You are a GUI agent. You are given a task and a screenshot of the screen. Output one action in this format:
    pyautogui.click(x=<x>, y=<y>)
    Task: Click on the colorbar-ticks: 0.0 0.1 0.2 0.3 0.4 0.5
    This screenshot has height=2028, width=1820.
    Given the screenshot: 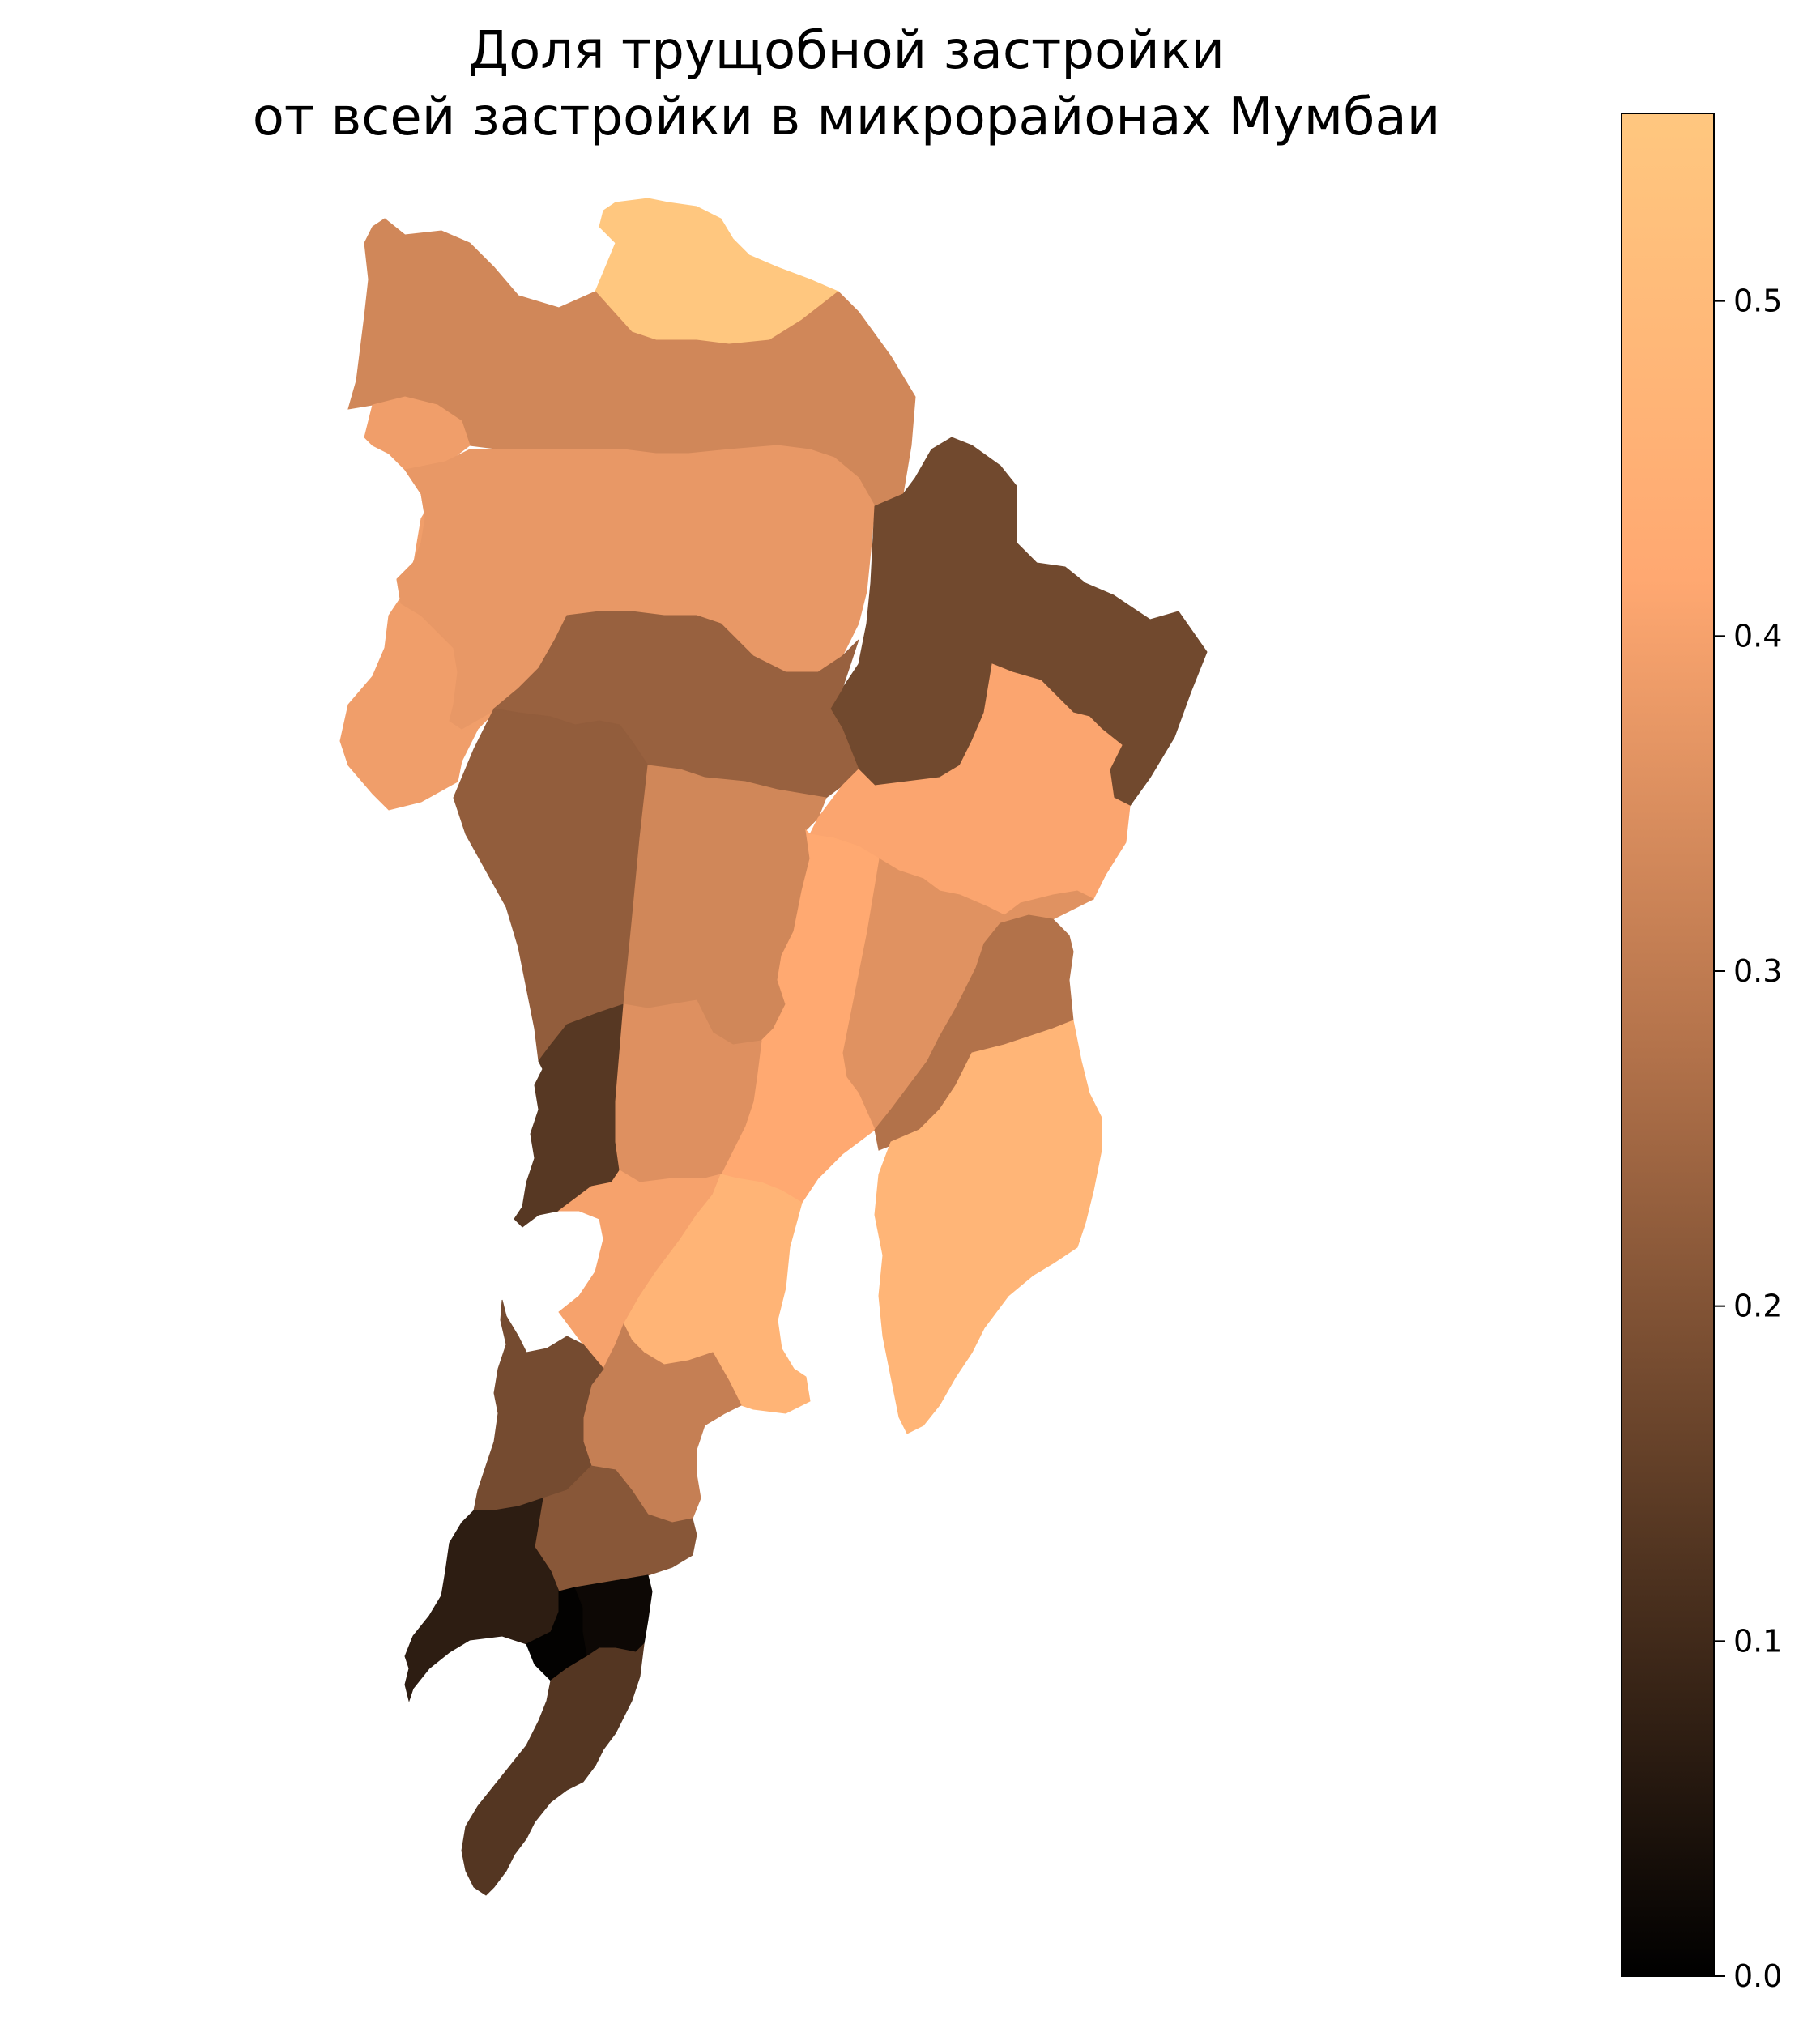 What is the action you would take?
    pyautogui.click(x=1748, y=1138)
    